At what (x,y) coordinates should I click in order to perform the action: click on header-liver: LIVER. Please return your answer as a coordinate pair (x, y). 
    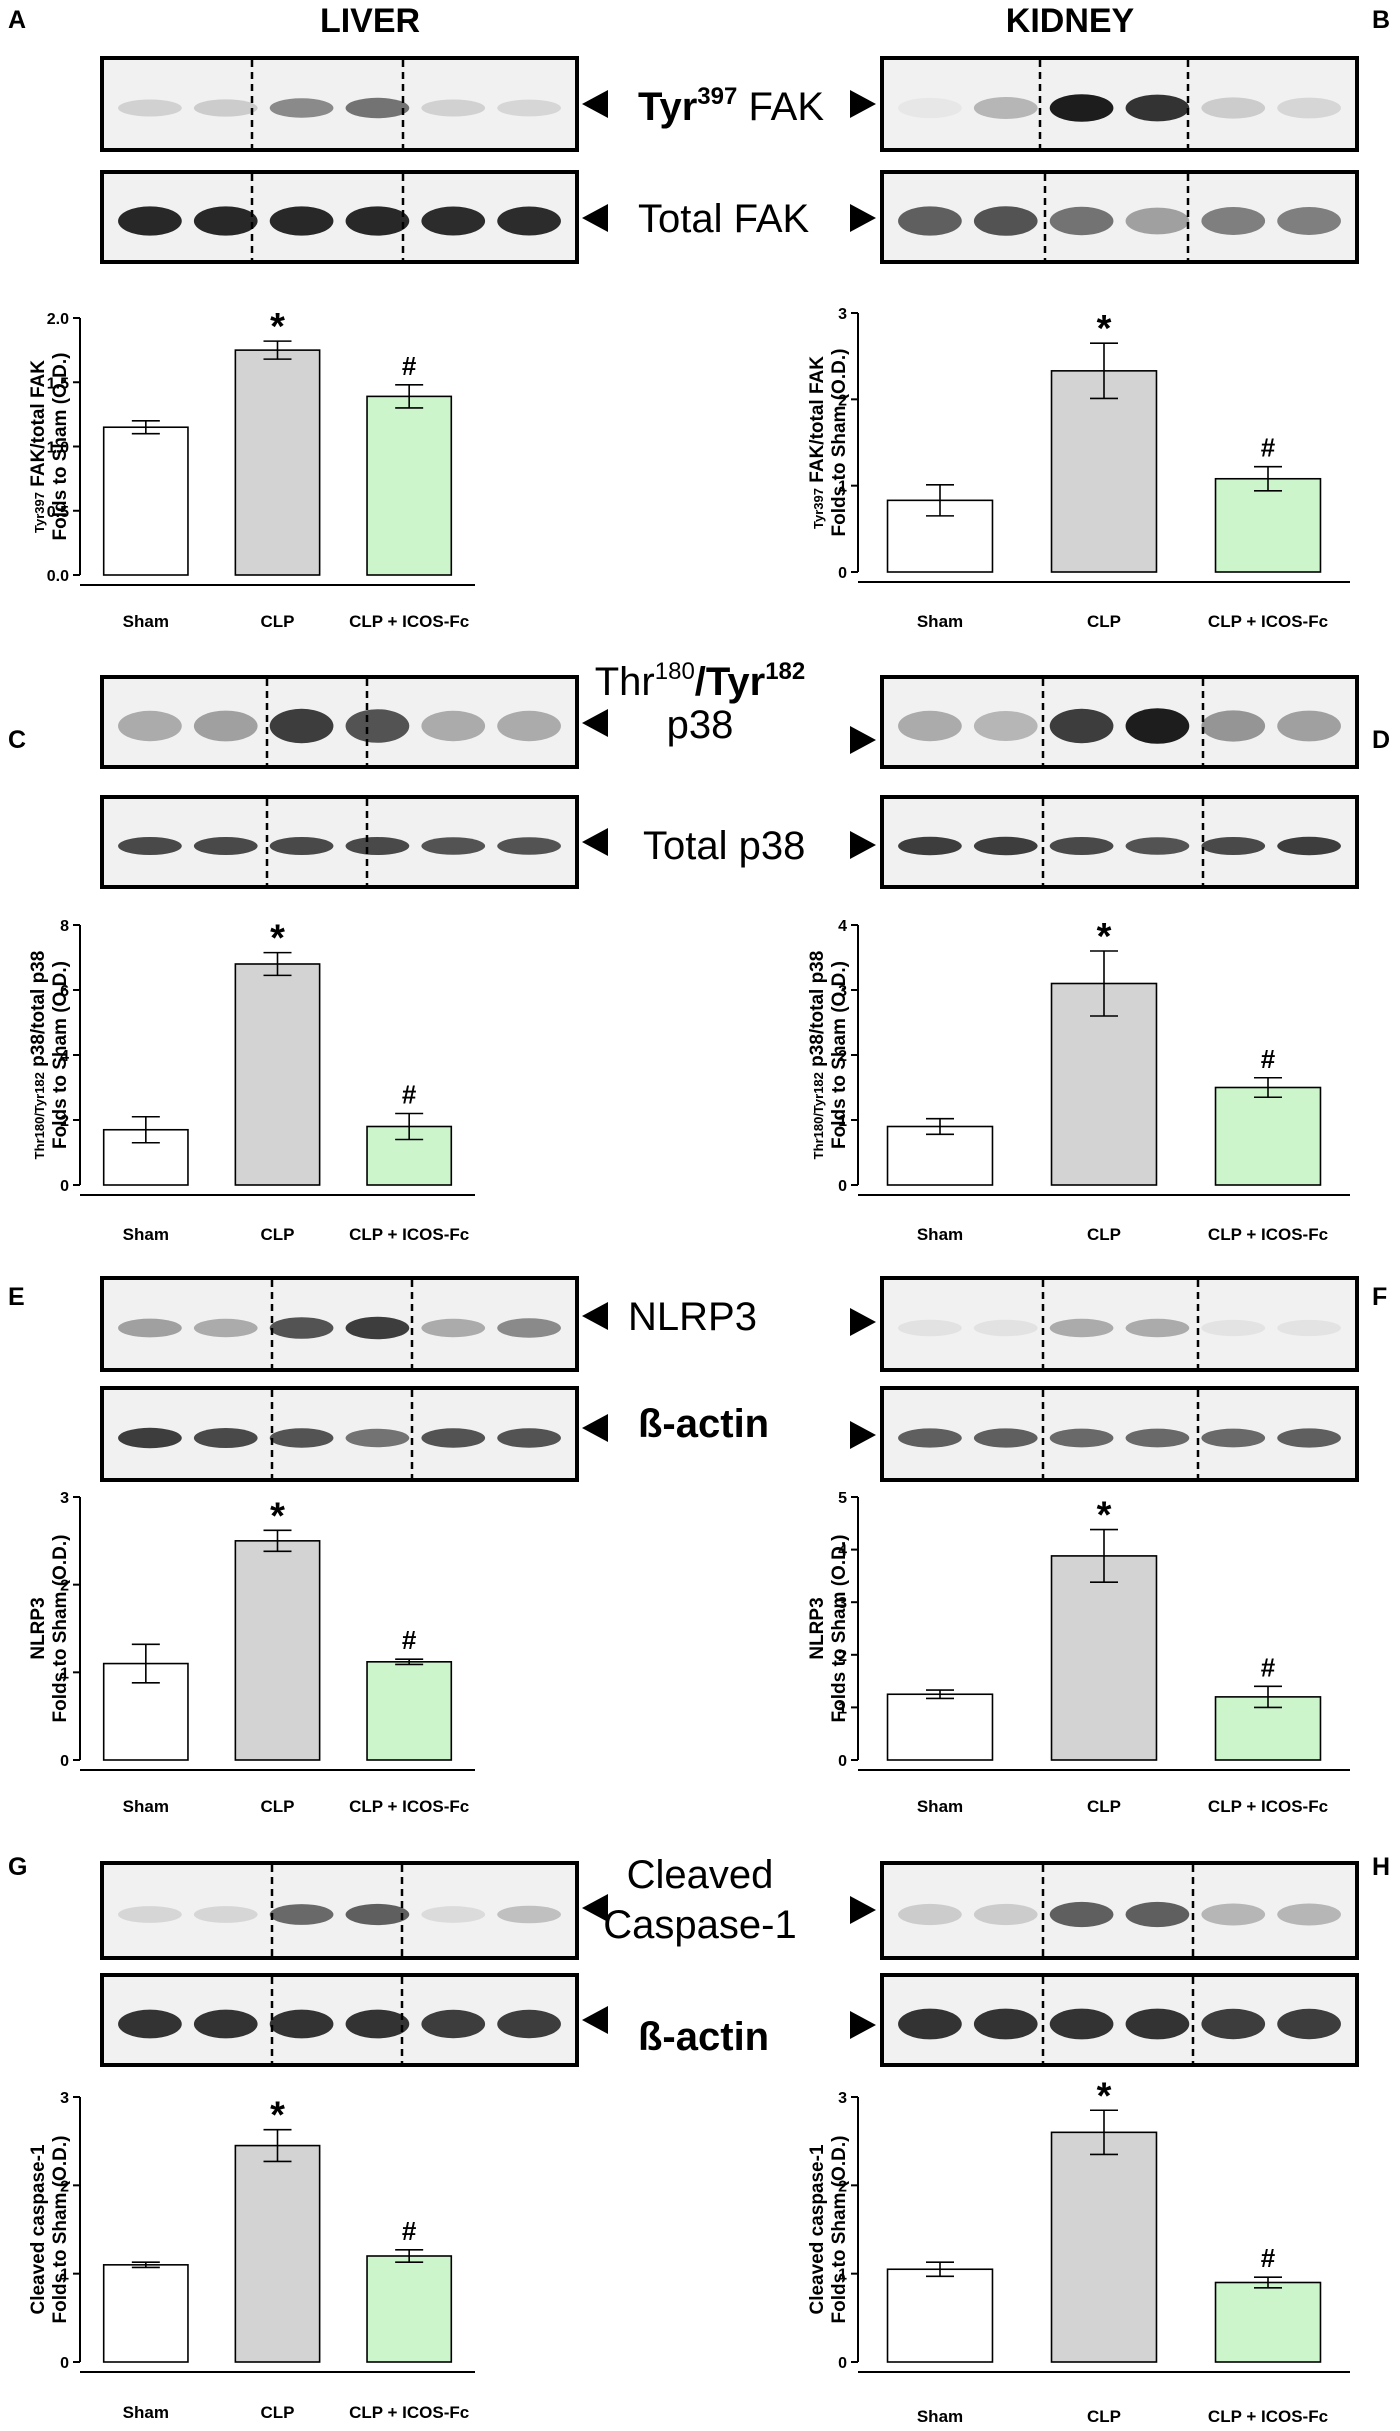
    Looking at the image, I should click on (370, 21).